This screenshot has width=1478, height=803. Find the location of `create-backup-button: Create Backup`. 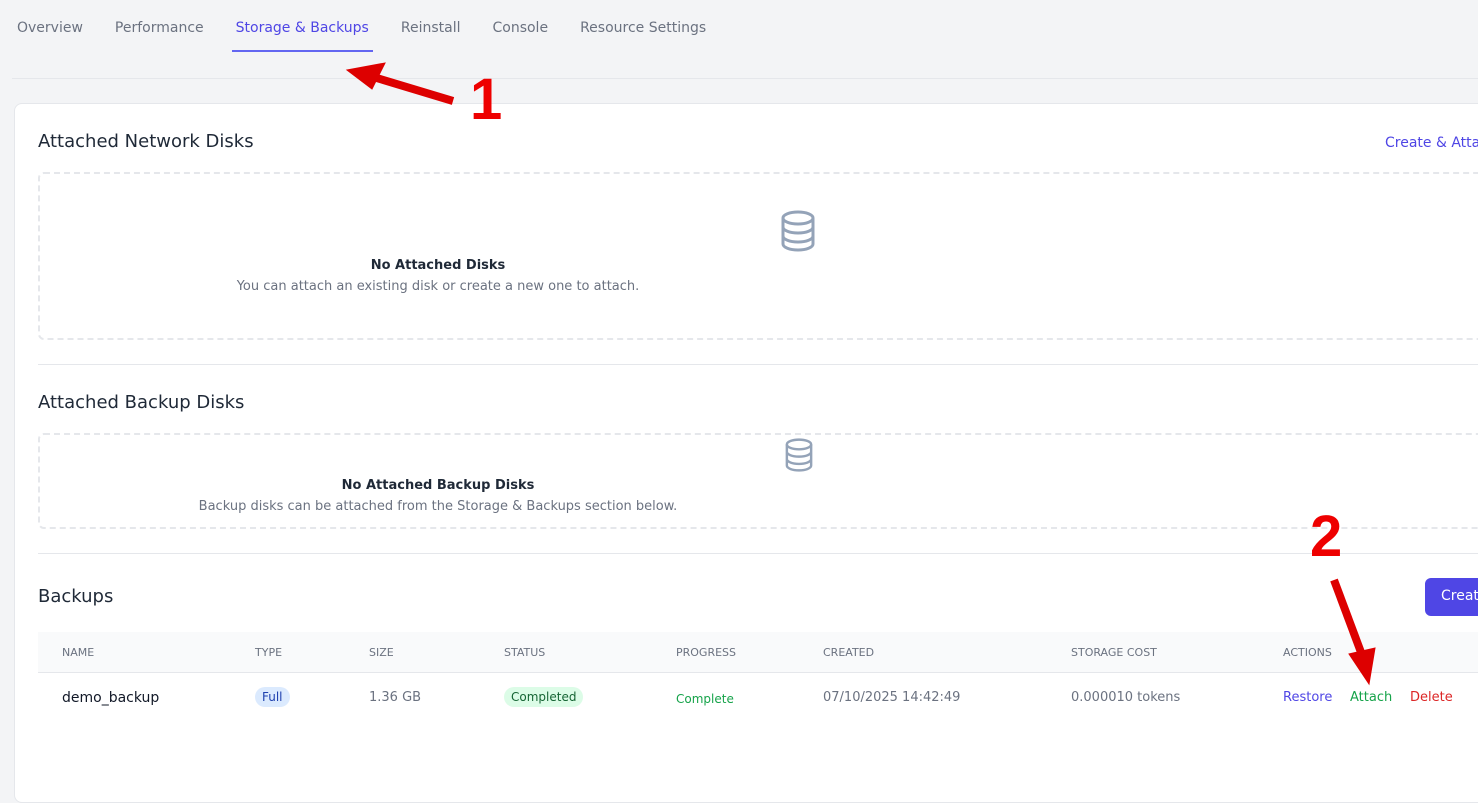

create-backup-button: Create Backup is located at coordinates (1451, 597).